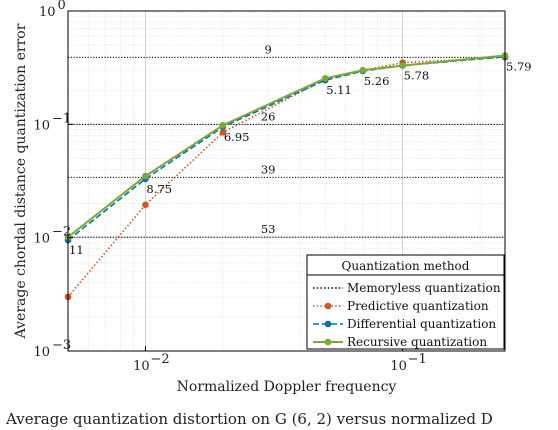 The image size is (558, 430). I want to click on x-axis-label: Normalized Doppler frequency, so click(287, 387).